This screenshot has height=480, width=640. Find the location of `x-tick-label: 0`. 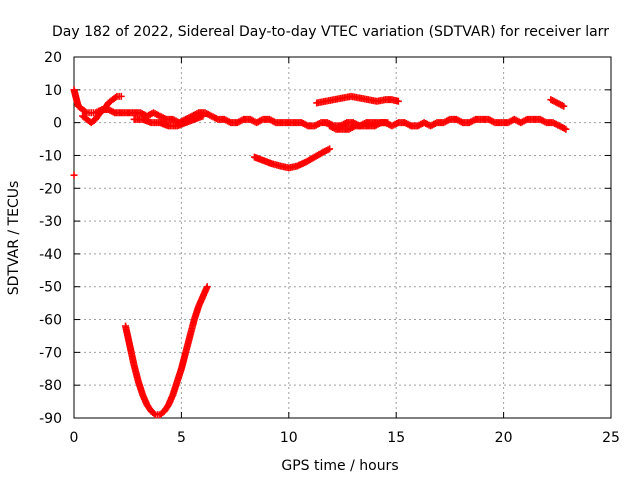

x-tick-label: 0 is located at coordinates (74, 438).